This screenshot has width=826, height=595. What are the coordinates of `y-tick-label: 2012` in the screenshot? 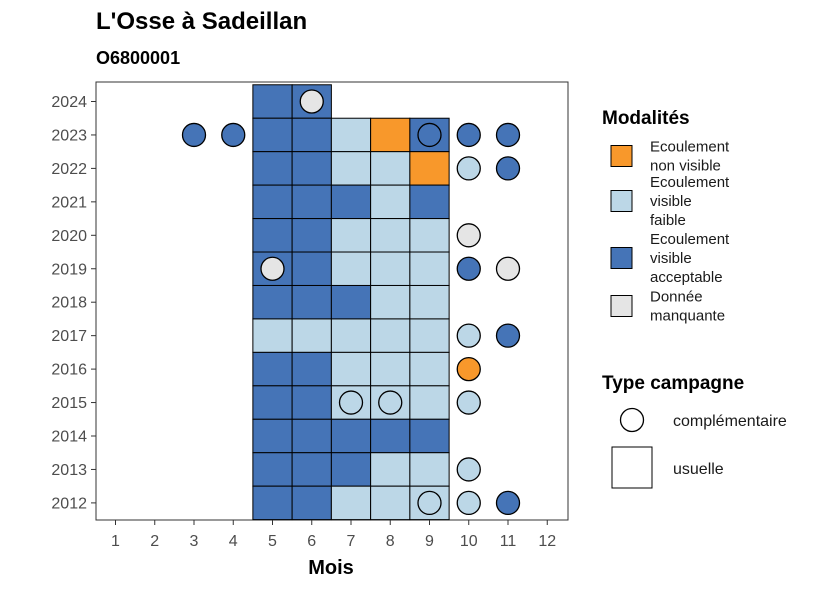 It's located at (69, 503).